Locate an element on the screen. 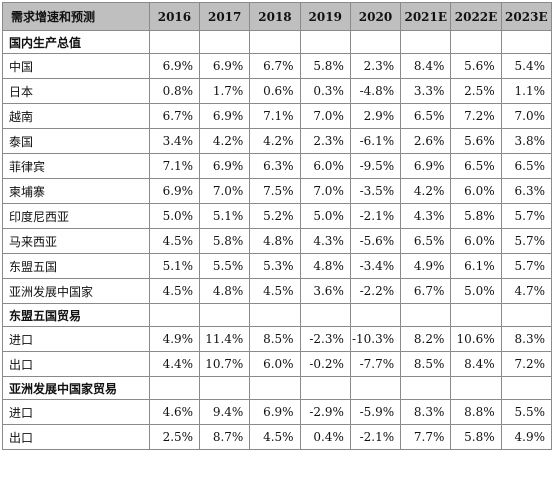 This screenshot has height=485, width=554. table-row: 马来西亚 4.5% 5.8% 4.8% 4.3% -5.6% 6.5% 6.0% 5.7% is located at coordinates (277, 241).